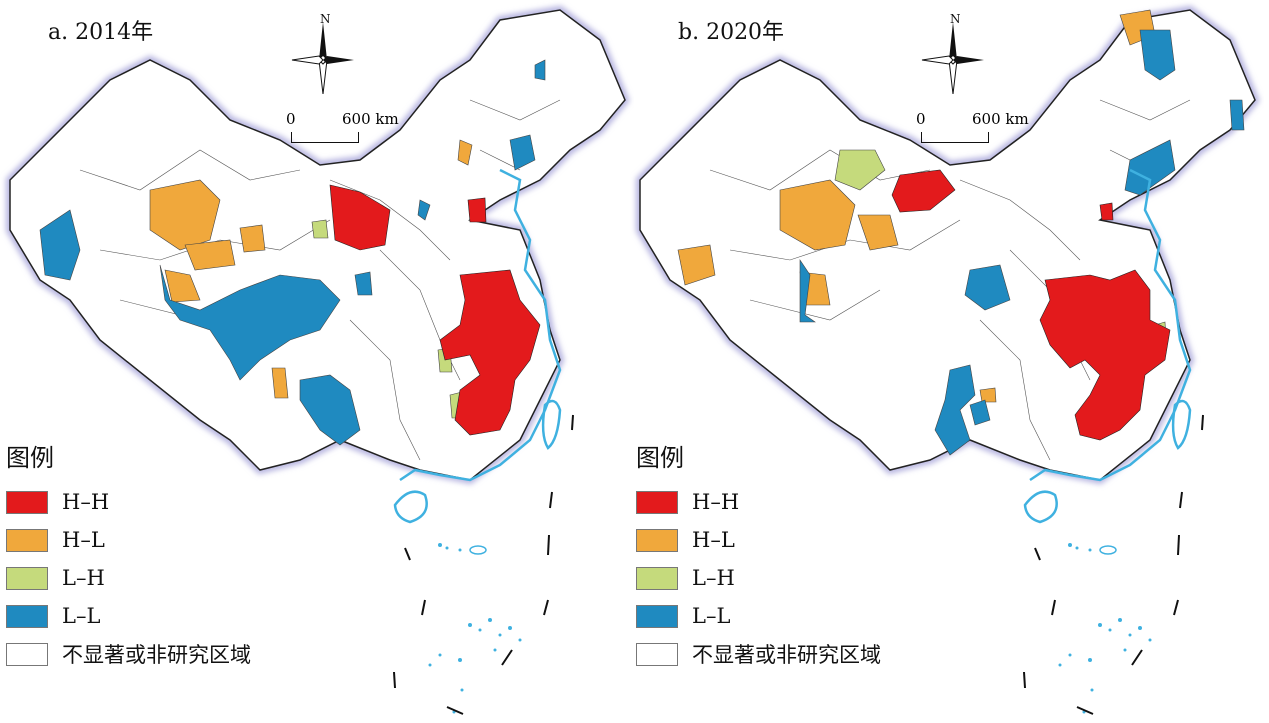  I want to click on panel-title: b. 2020年, so click(731, 32).